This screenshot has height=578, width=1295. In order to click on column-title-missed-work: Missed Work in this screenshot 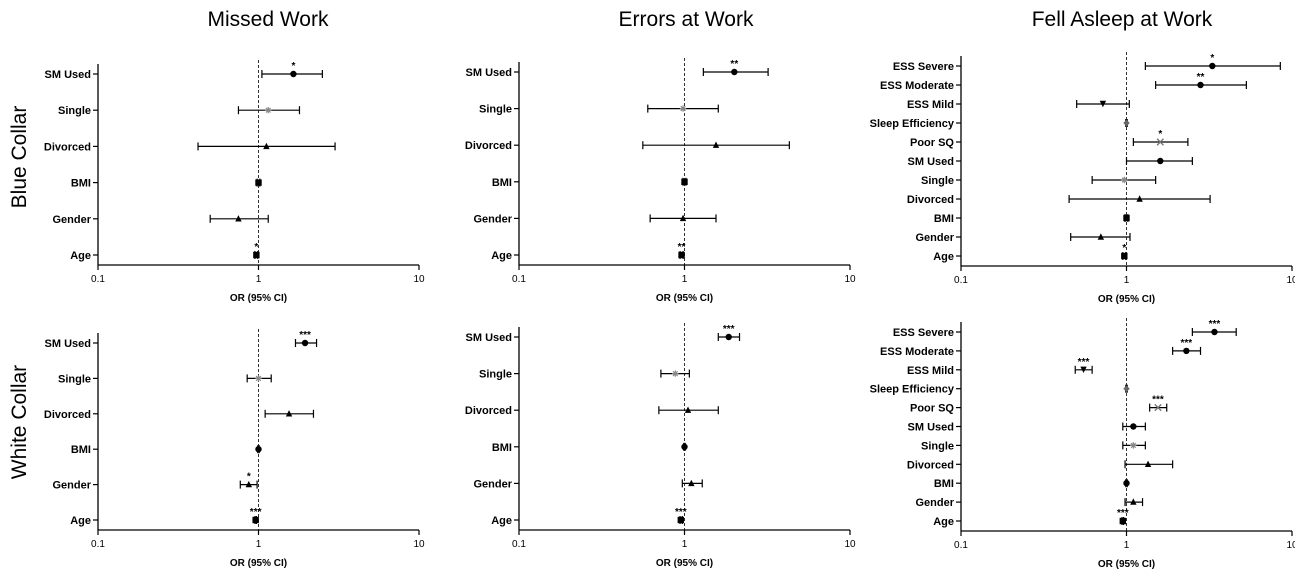, I will do `click(268, 19)`.